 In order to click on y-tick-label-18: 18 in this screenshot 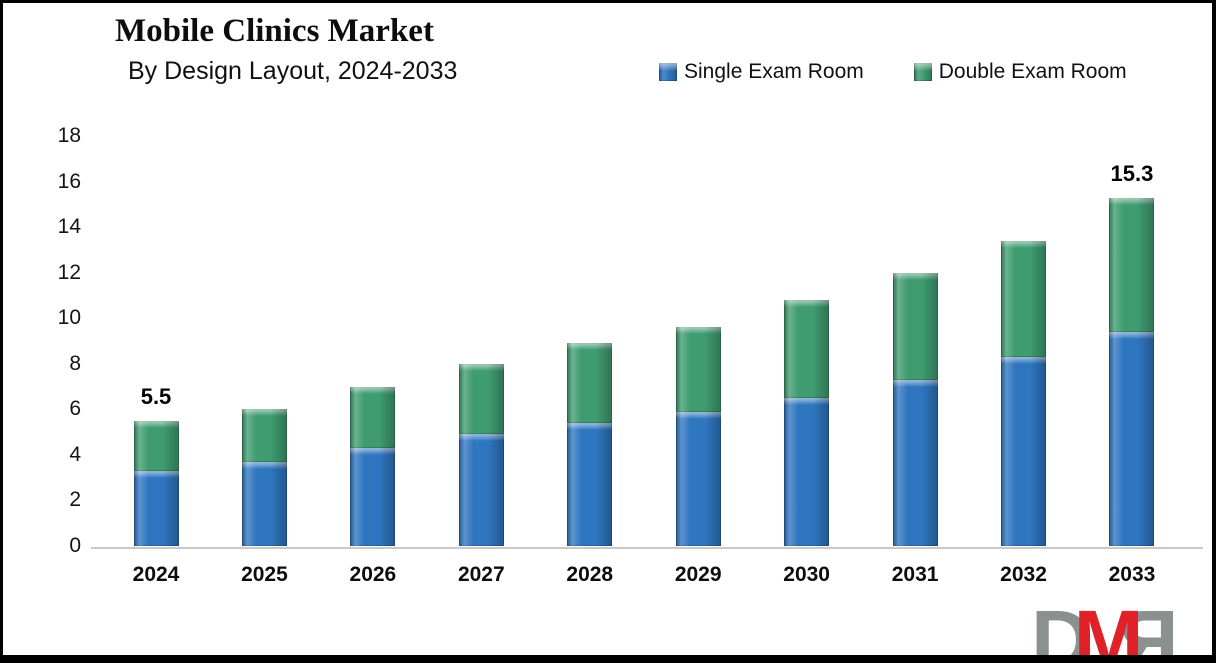, I will do `click(69, 135)`.